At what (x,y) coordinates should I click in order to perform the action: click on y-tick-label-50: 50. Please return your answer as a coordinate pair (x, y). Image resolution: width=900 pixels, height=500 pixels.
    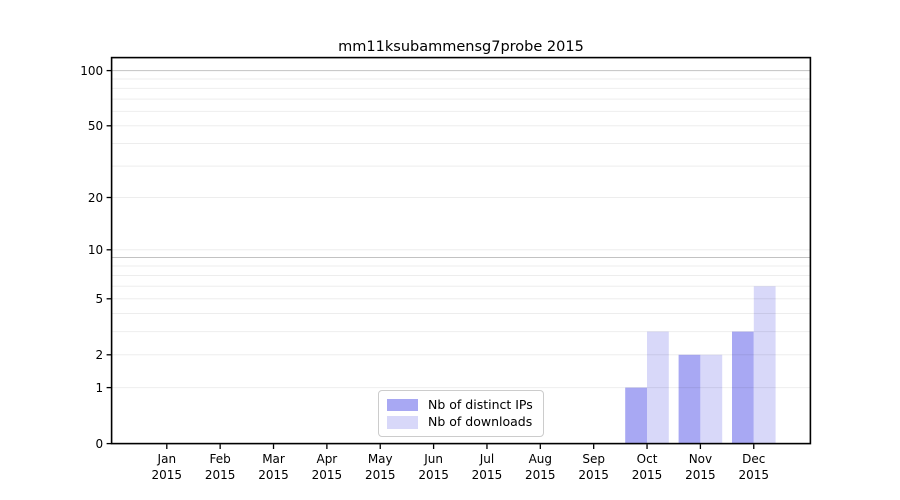
    Looking at the image, I should click on (95, 126).